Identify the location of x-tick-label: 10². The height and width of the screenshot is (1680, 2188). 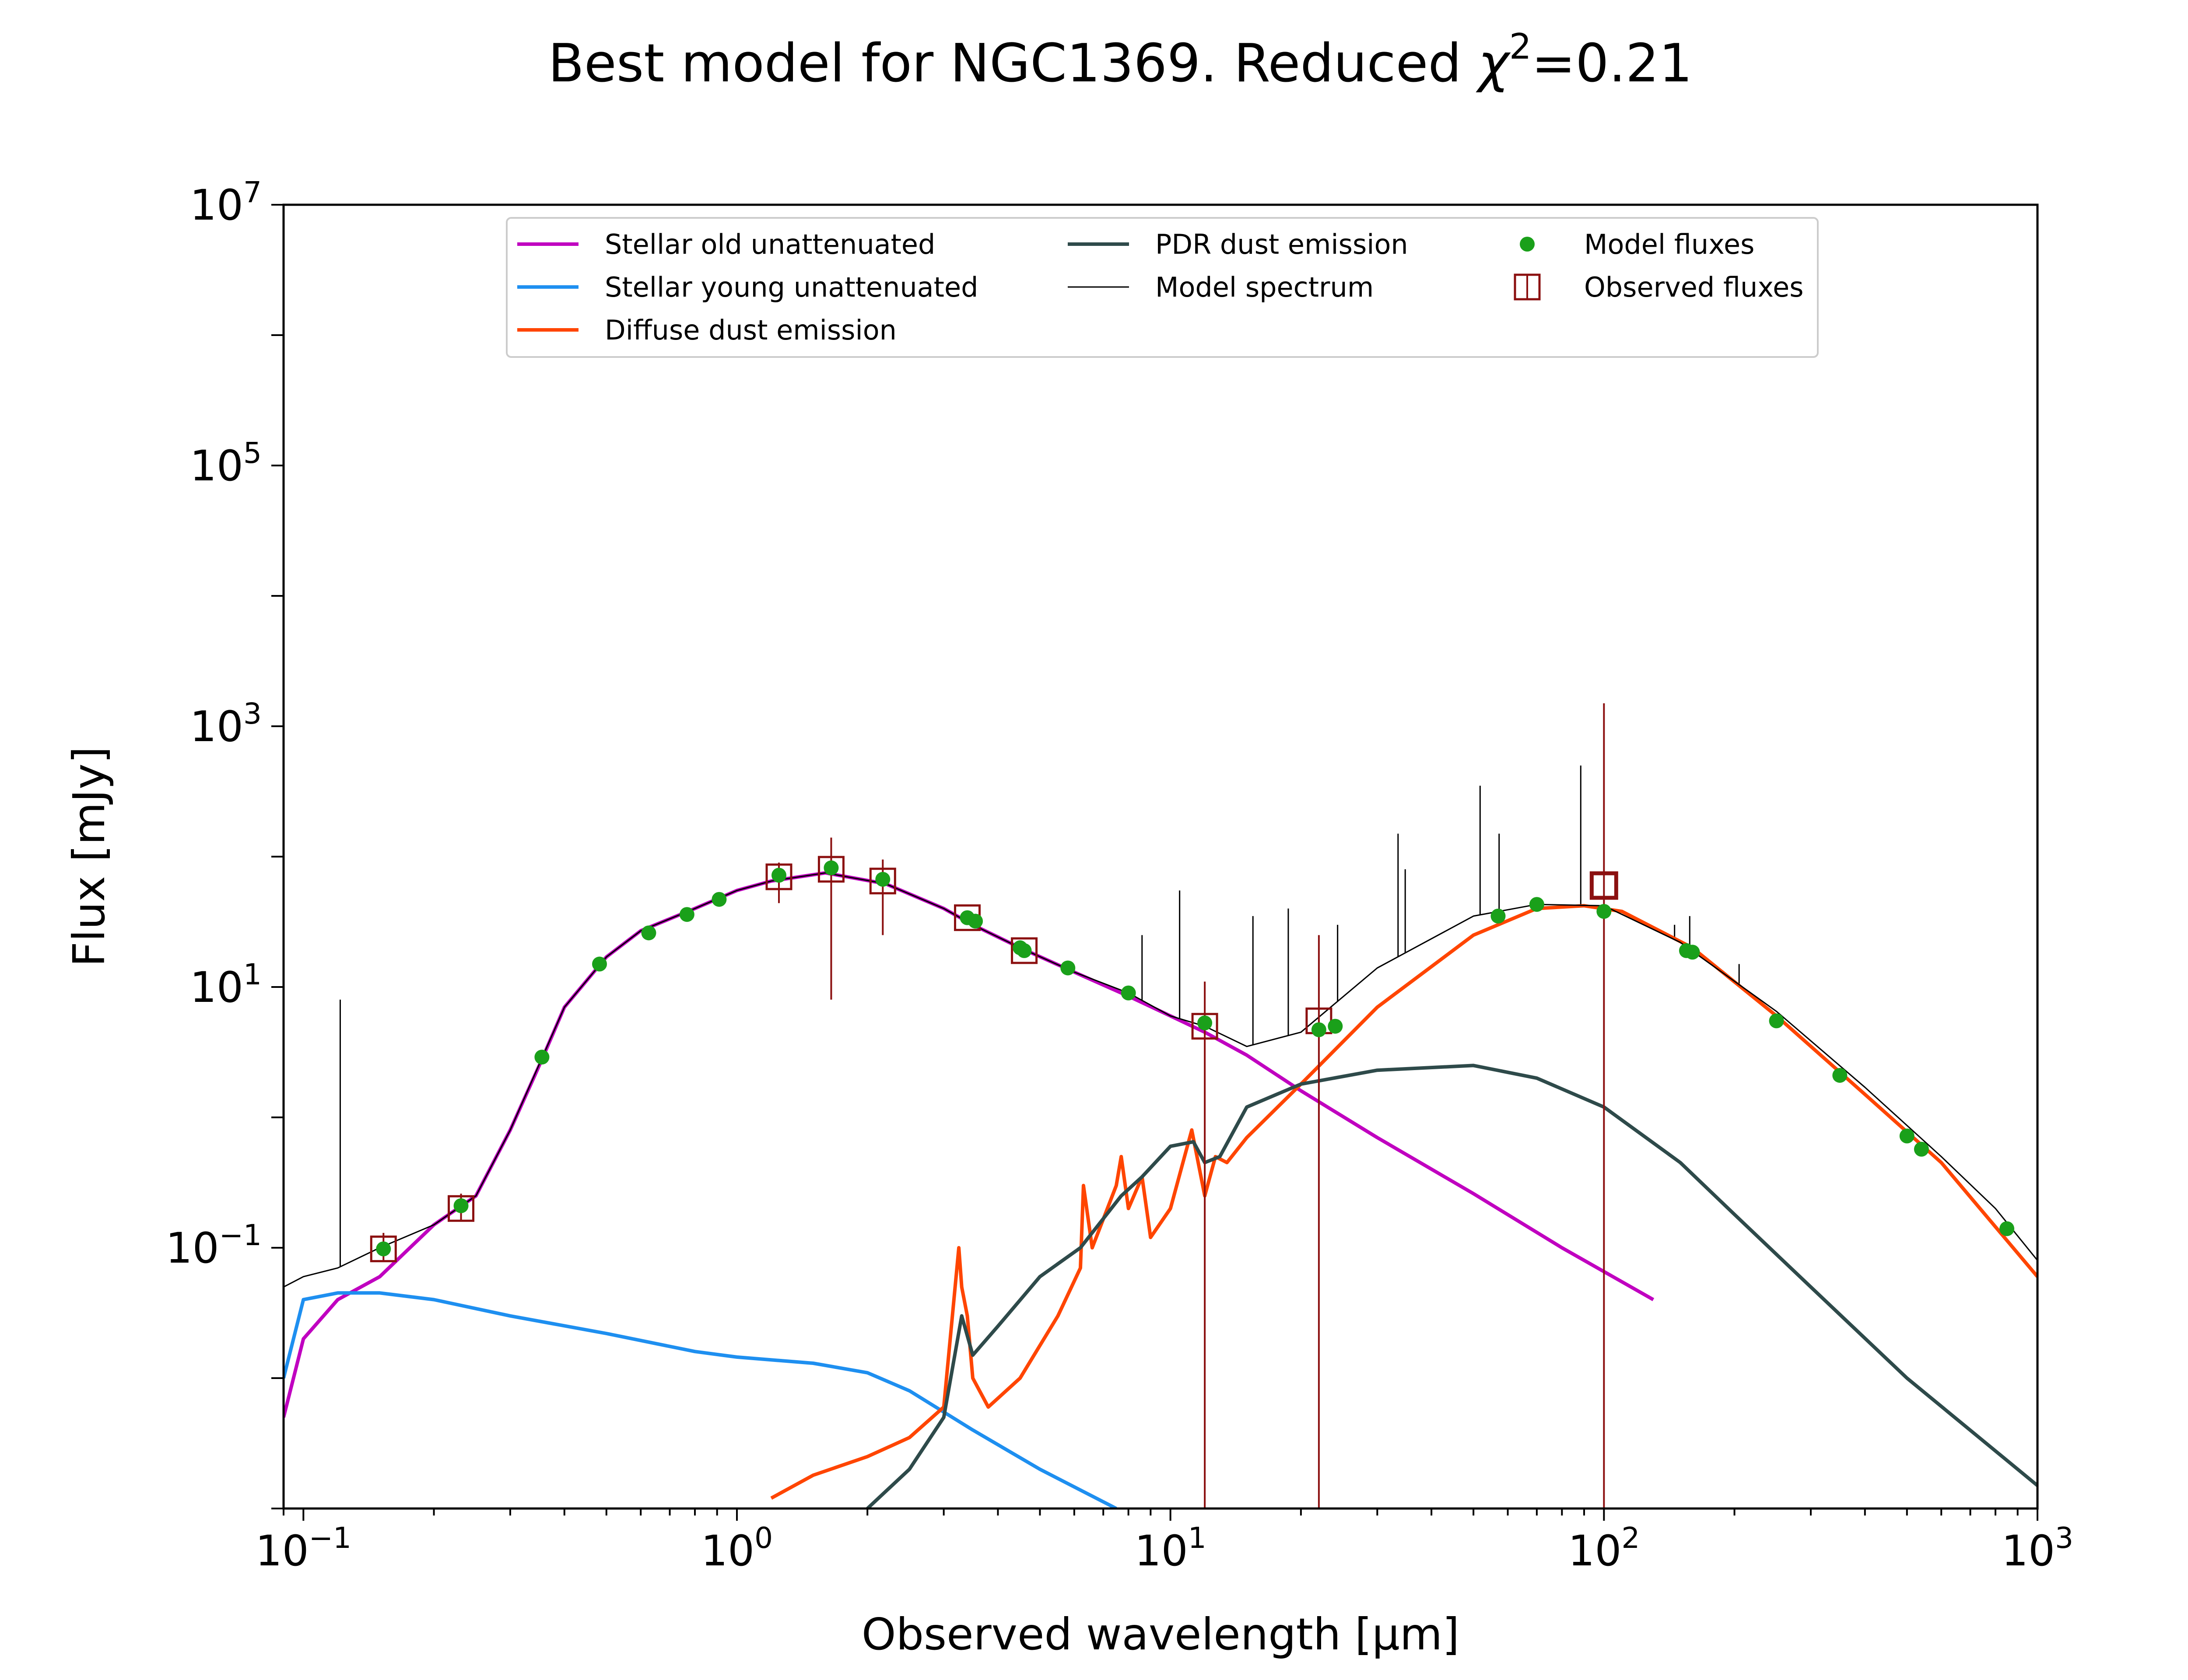
(1604, 1548).